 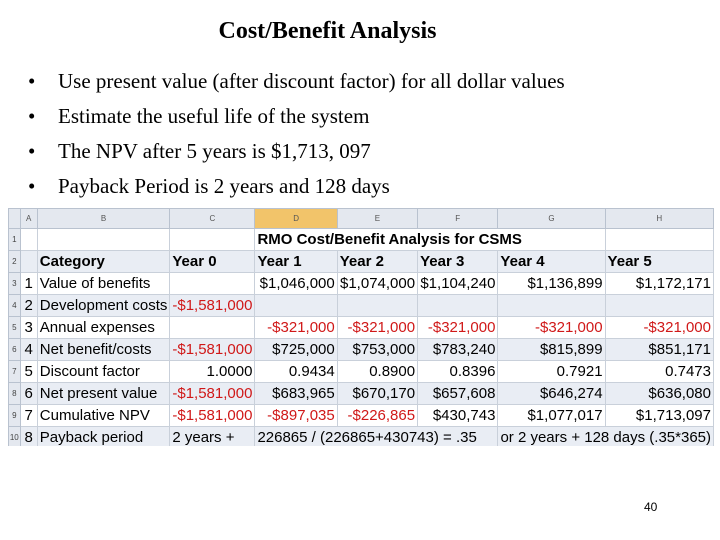 What do you see at coordinates (28, 371) in the screenshot?
I see `row-index-cell: 5` at bounding box center [28, 371].